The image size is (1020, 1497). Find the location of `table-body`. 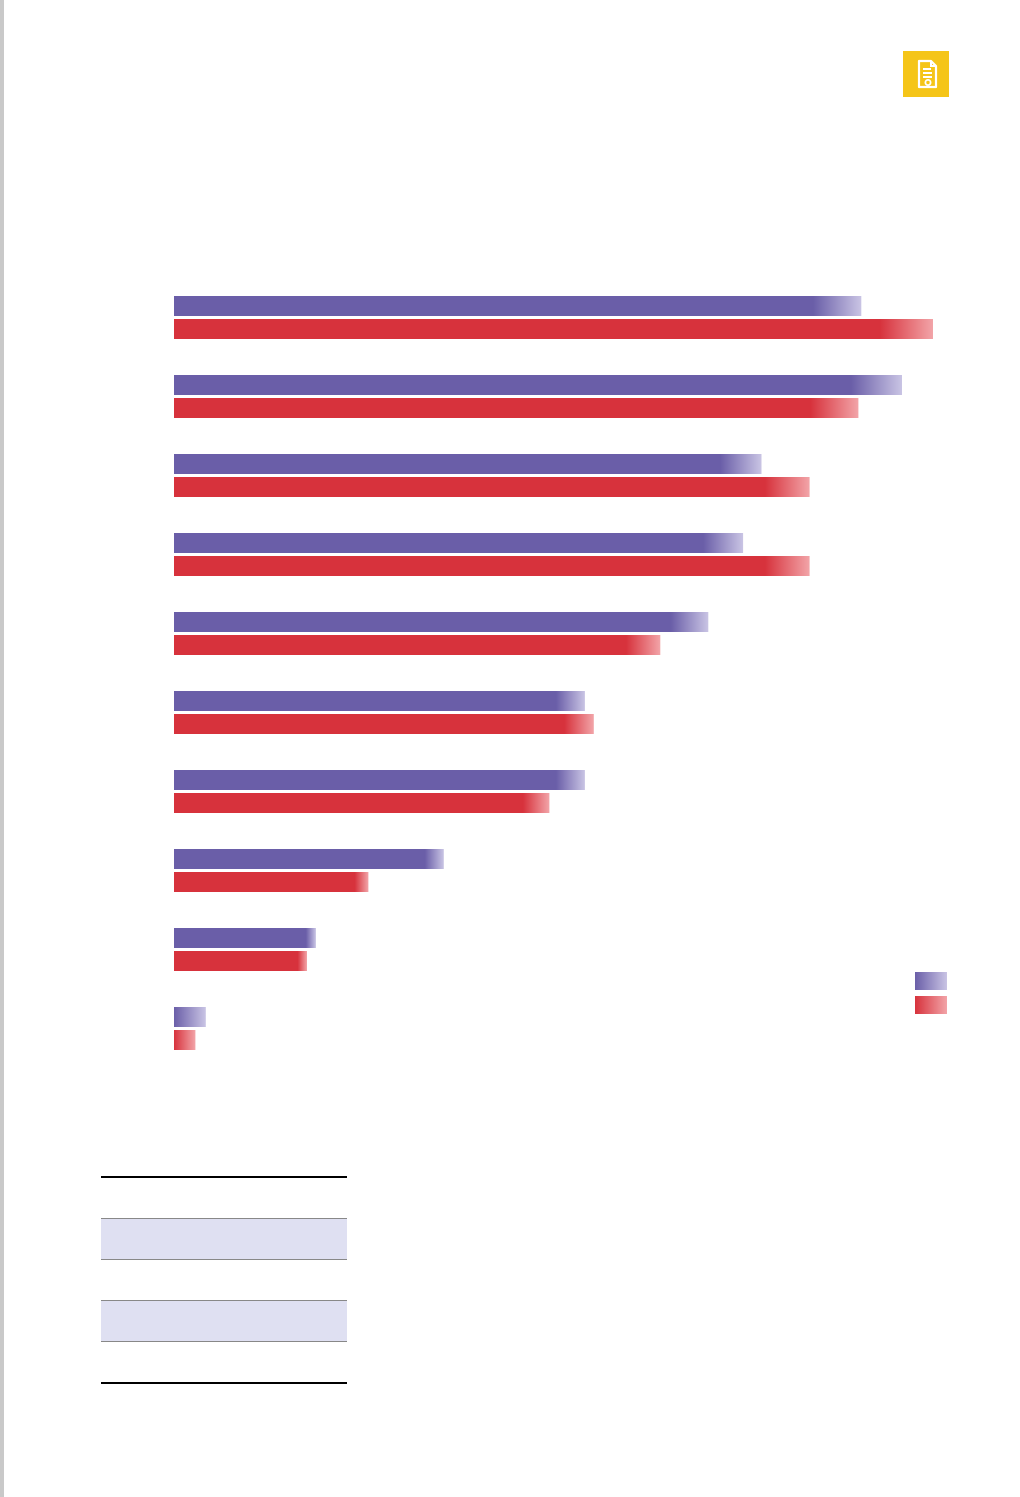

table-body is located at coordinates (224, 1280).